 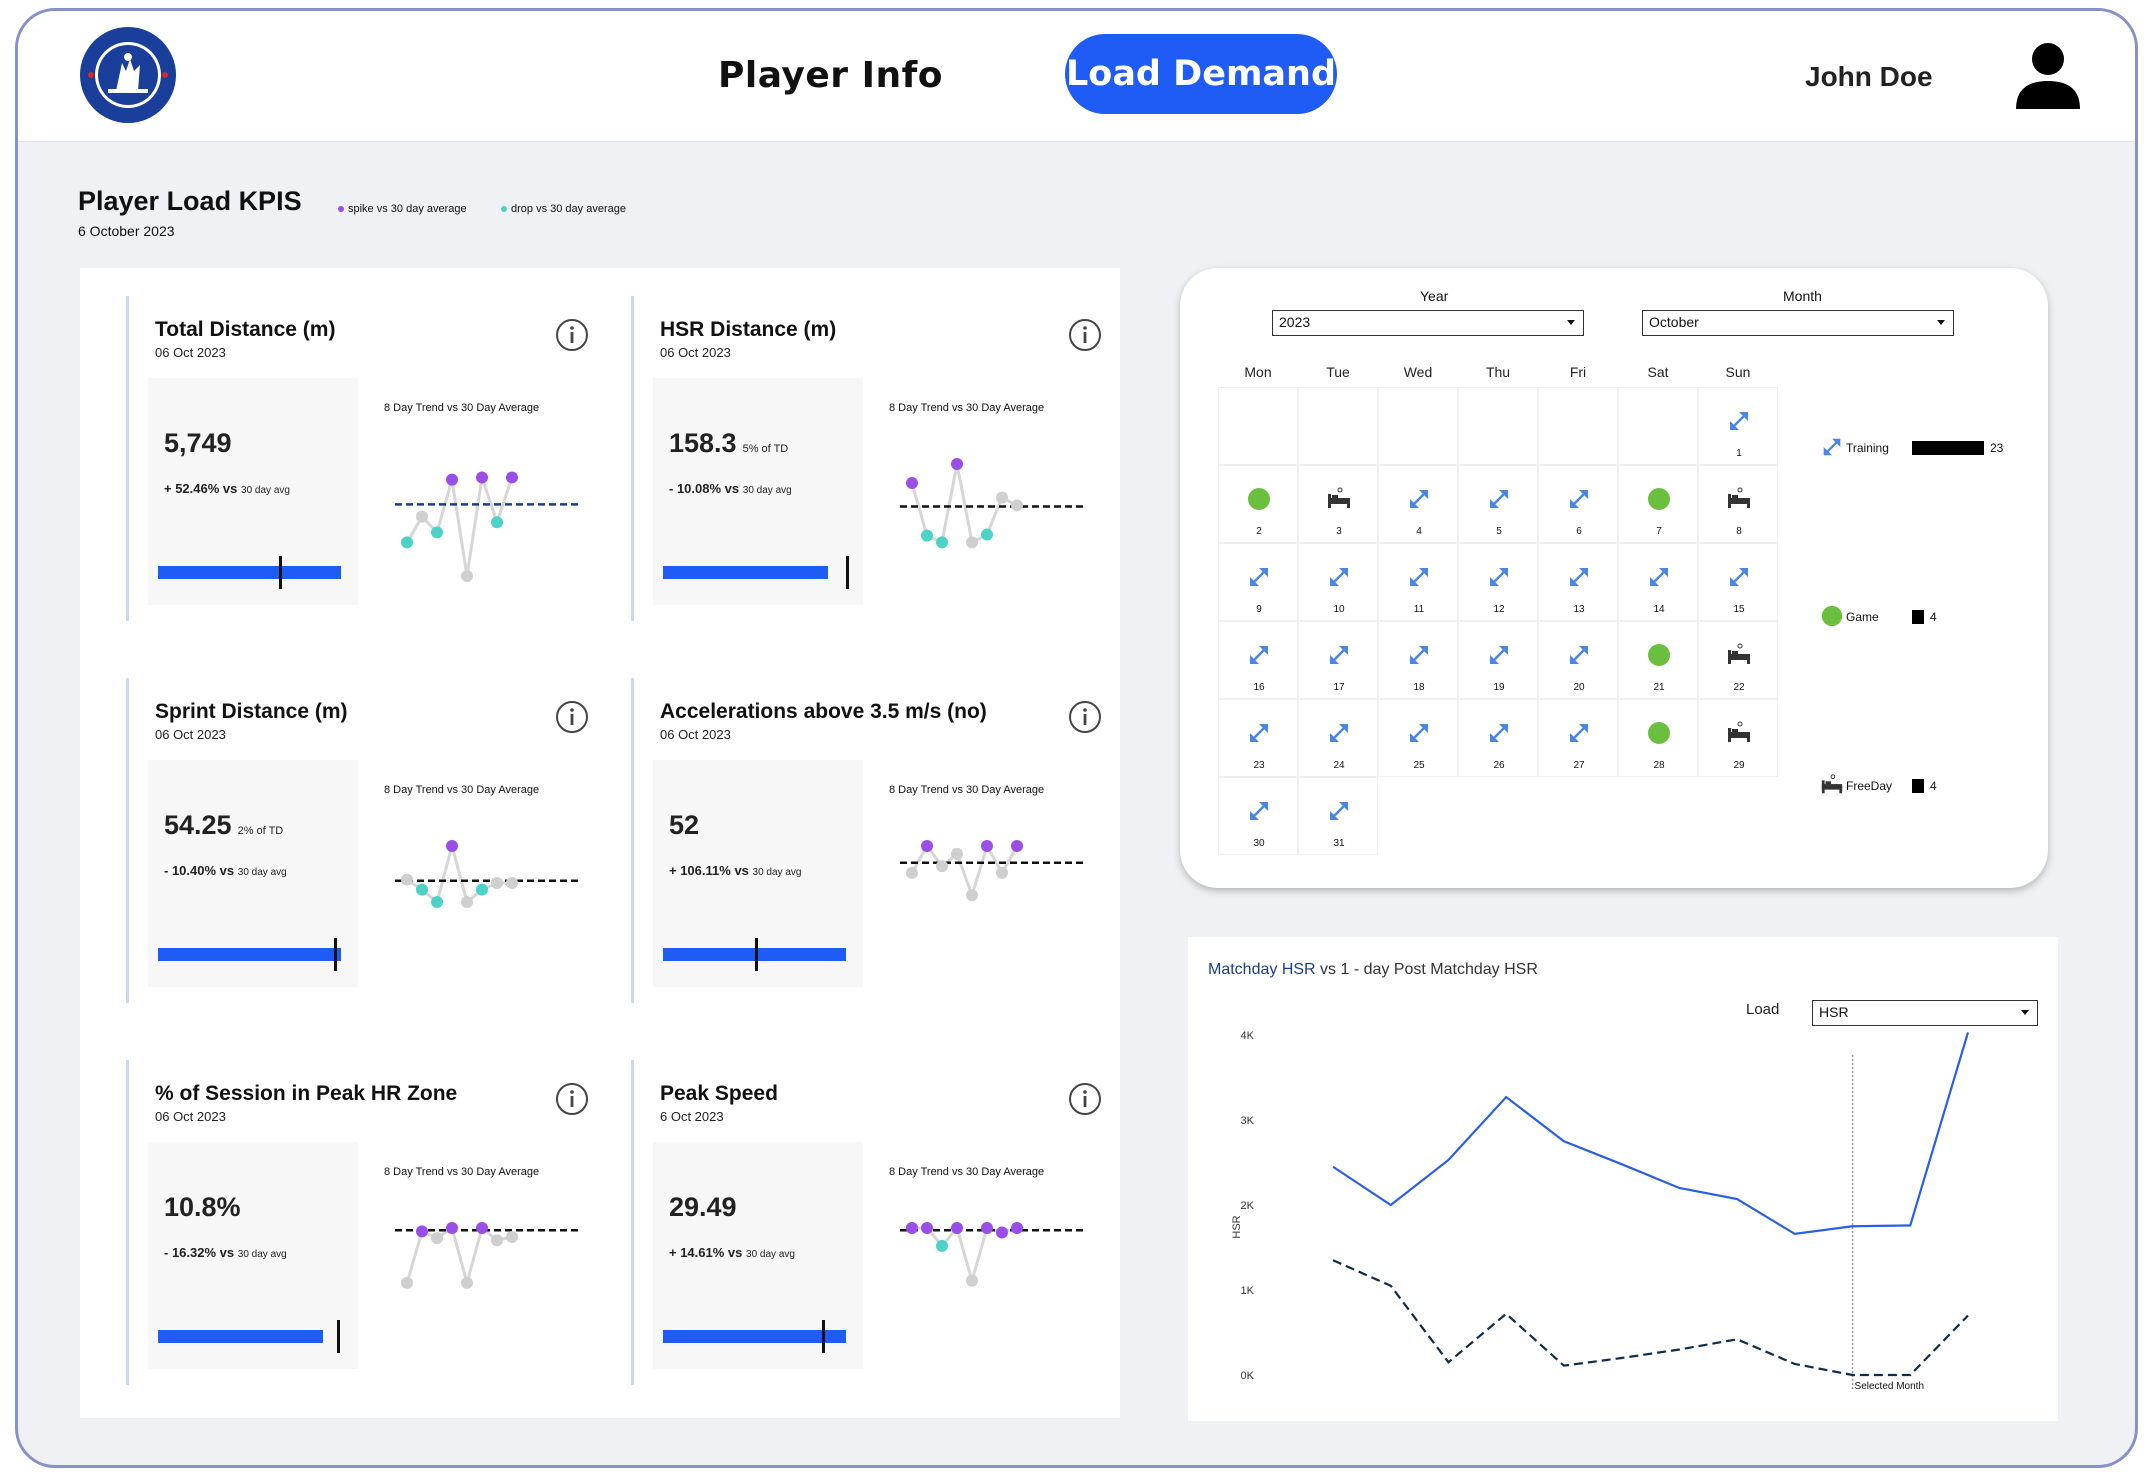 What do you see at coordinates (1428, 323) in the screenshot?
I see `year-select: 2023` at bounding box center [1428, 323].